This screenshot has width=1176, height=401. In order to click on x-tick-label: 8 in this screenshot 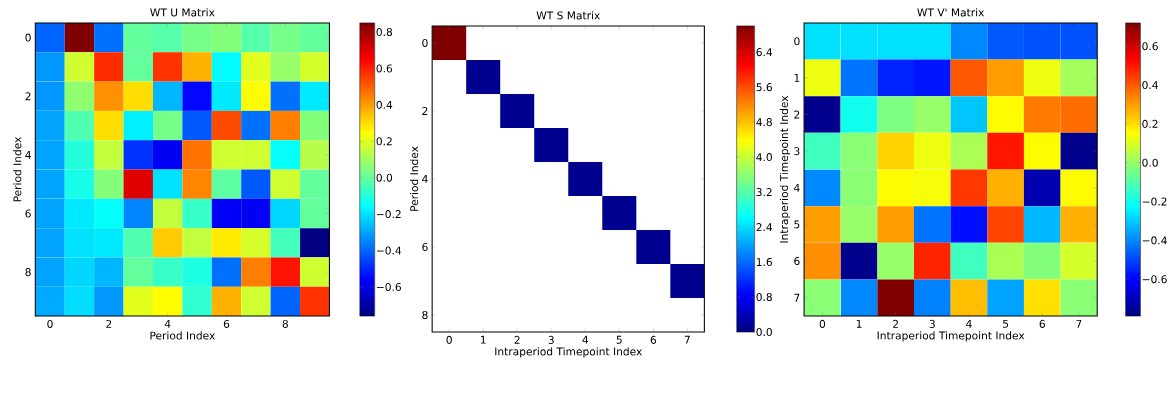, I will do `click(285, 324)`.